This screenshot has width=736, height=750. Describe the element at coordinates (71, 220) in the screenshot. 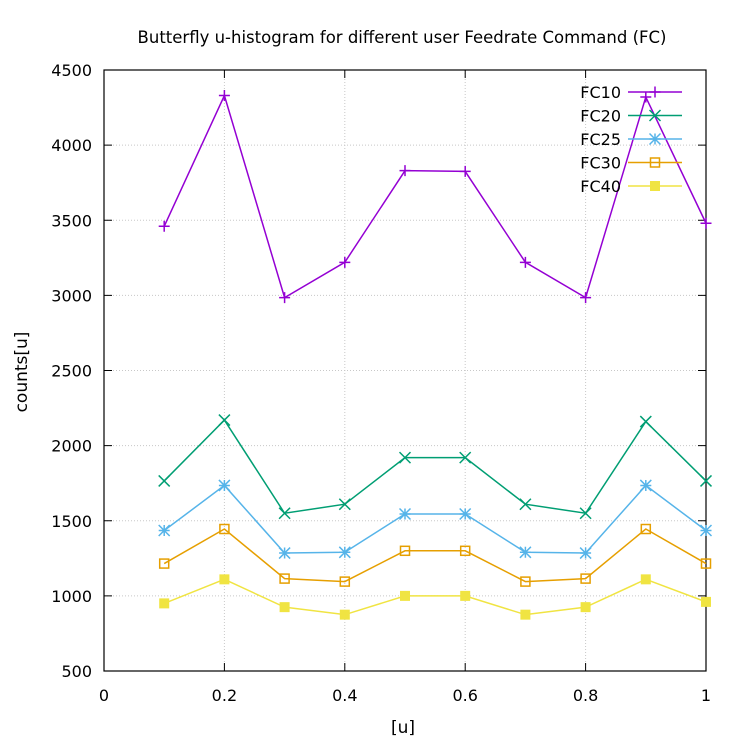

I see `y-tick-label: 3500` at that location.